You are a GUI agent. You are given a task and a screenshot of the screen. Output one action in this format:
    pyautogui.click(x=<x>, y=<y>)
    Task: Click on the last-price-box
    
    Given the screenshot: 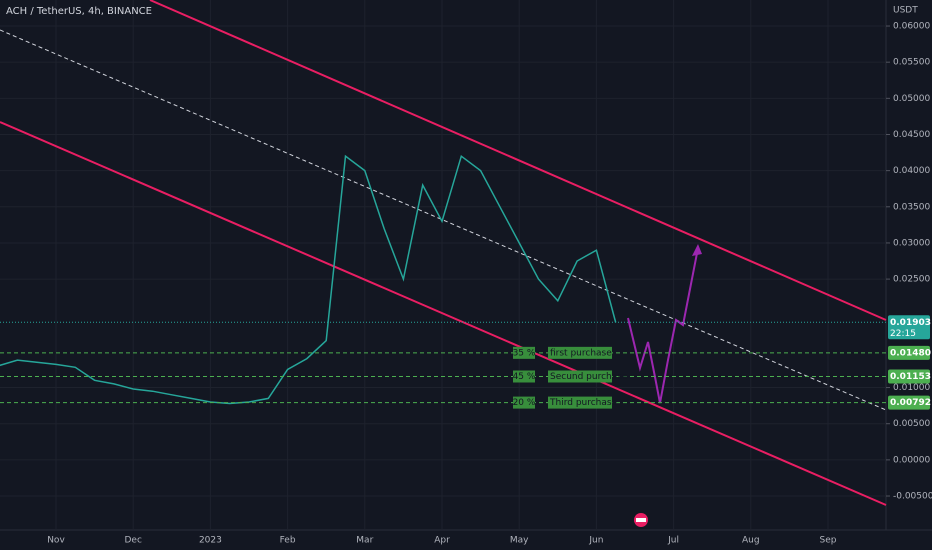 What is the action you would take?
    pyautogui.click(x=909, y=327)
    